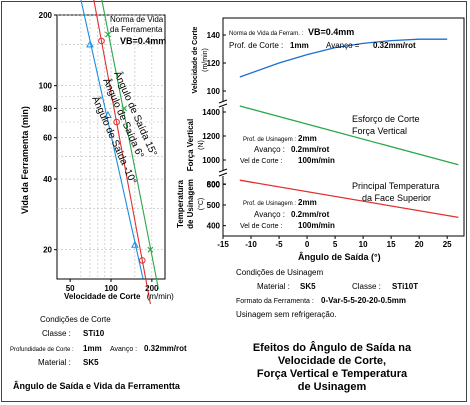  What do you see at coordinates (251, 244) in the screenshot?
I see `right-x-tick-label: -10` at bounding box center [251, 244].